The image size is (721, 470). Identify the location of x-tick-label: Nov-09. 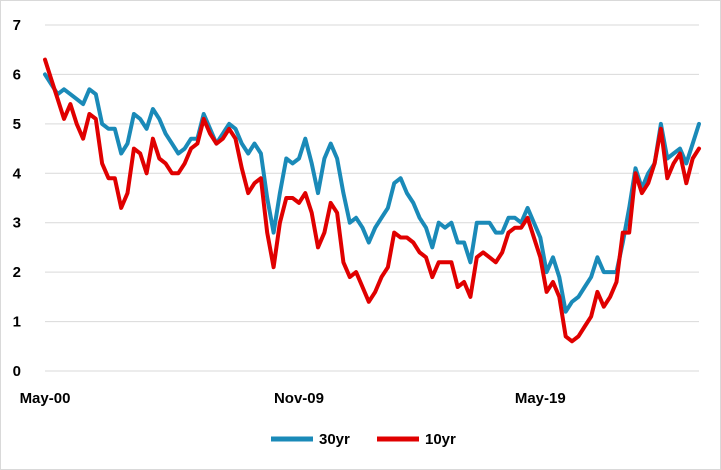
(299, 398).